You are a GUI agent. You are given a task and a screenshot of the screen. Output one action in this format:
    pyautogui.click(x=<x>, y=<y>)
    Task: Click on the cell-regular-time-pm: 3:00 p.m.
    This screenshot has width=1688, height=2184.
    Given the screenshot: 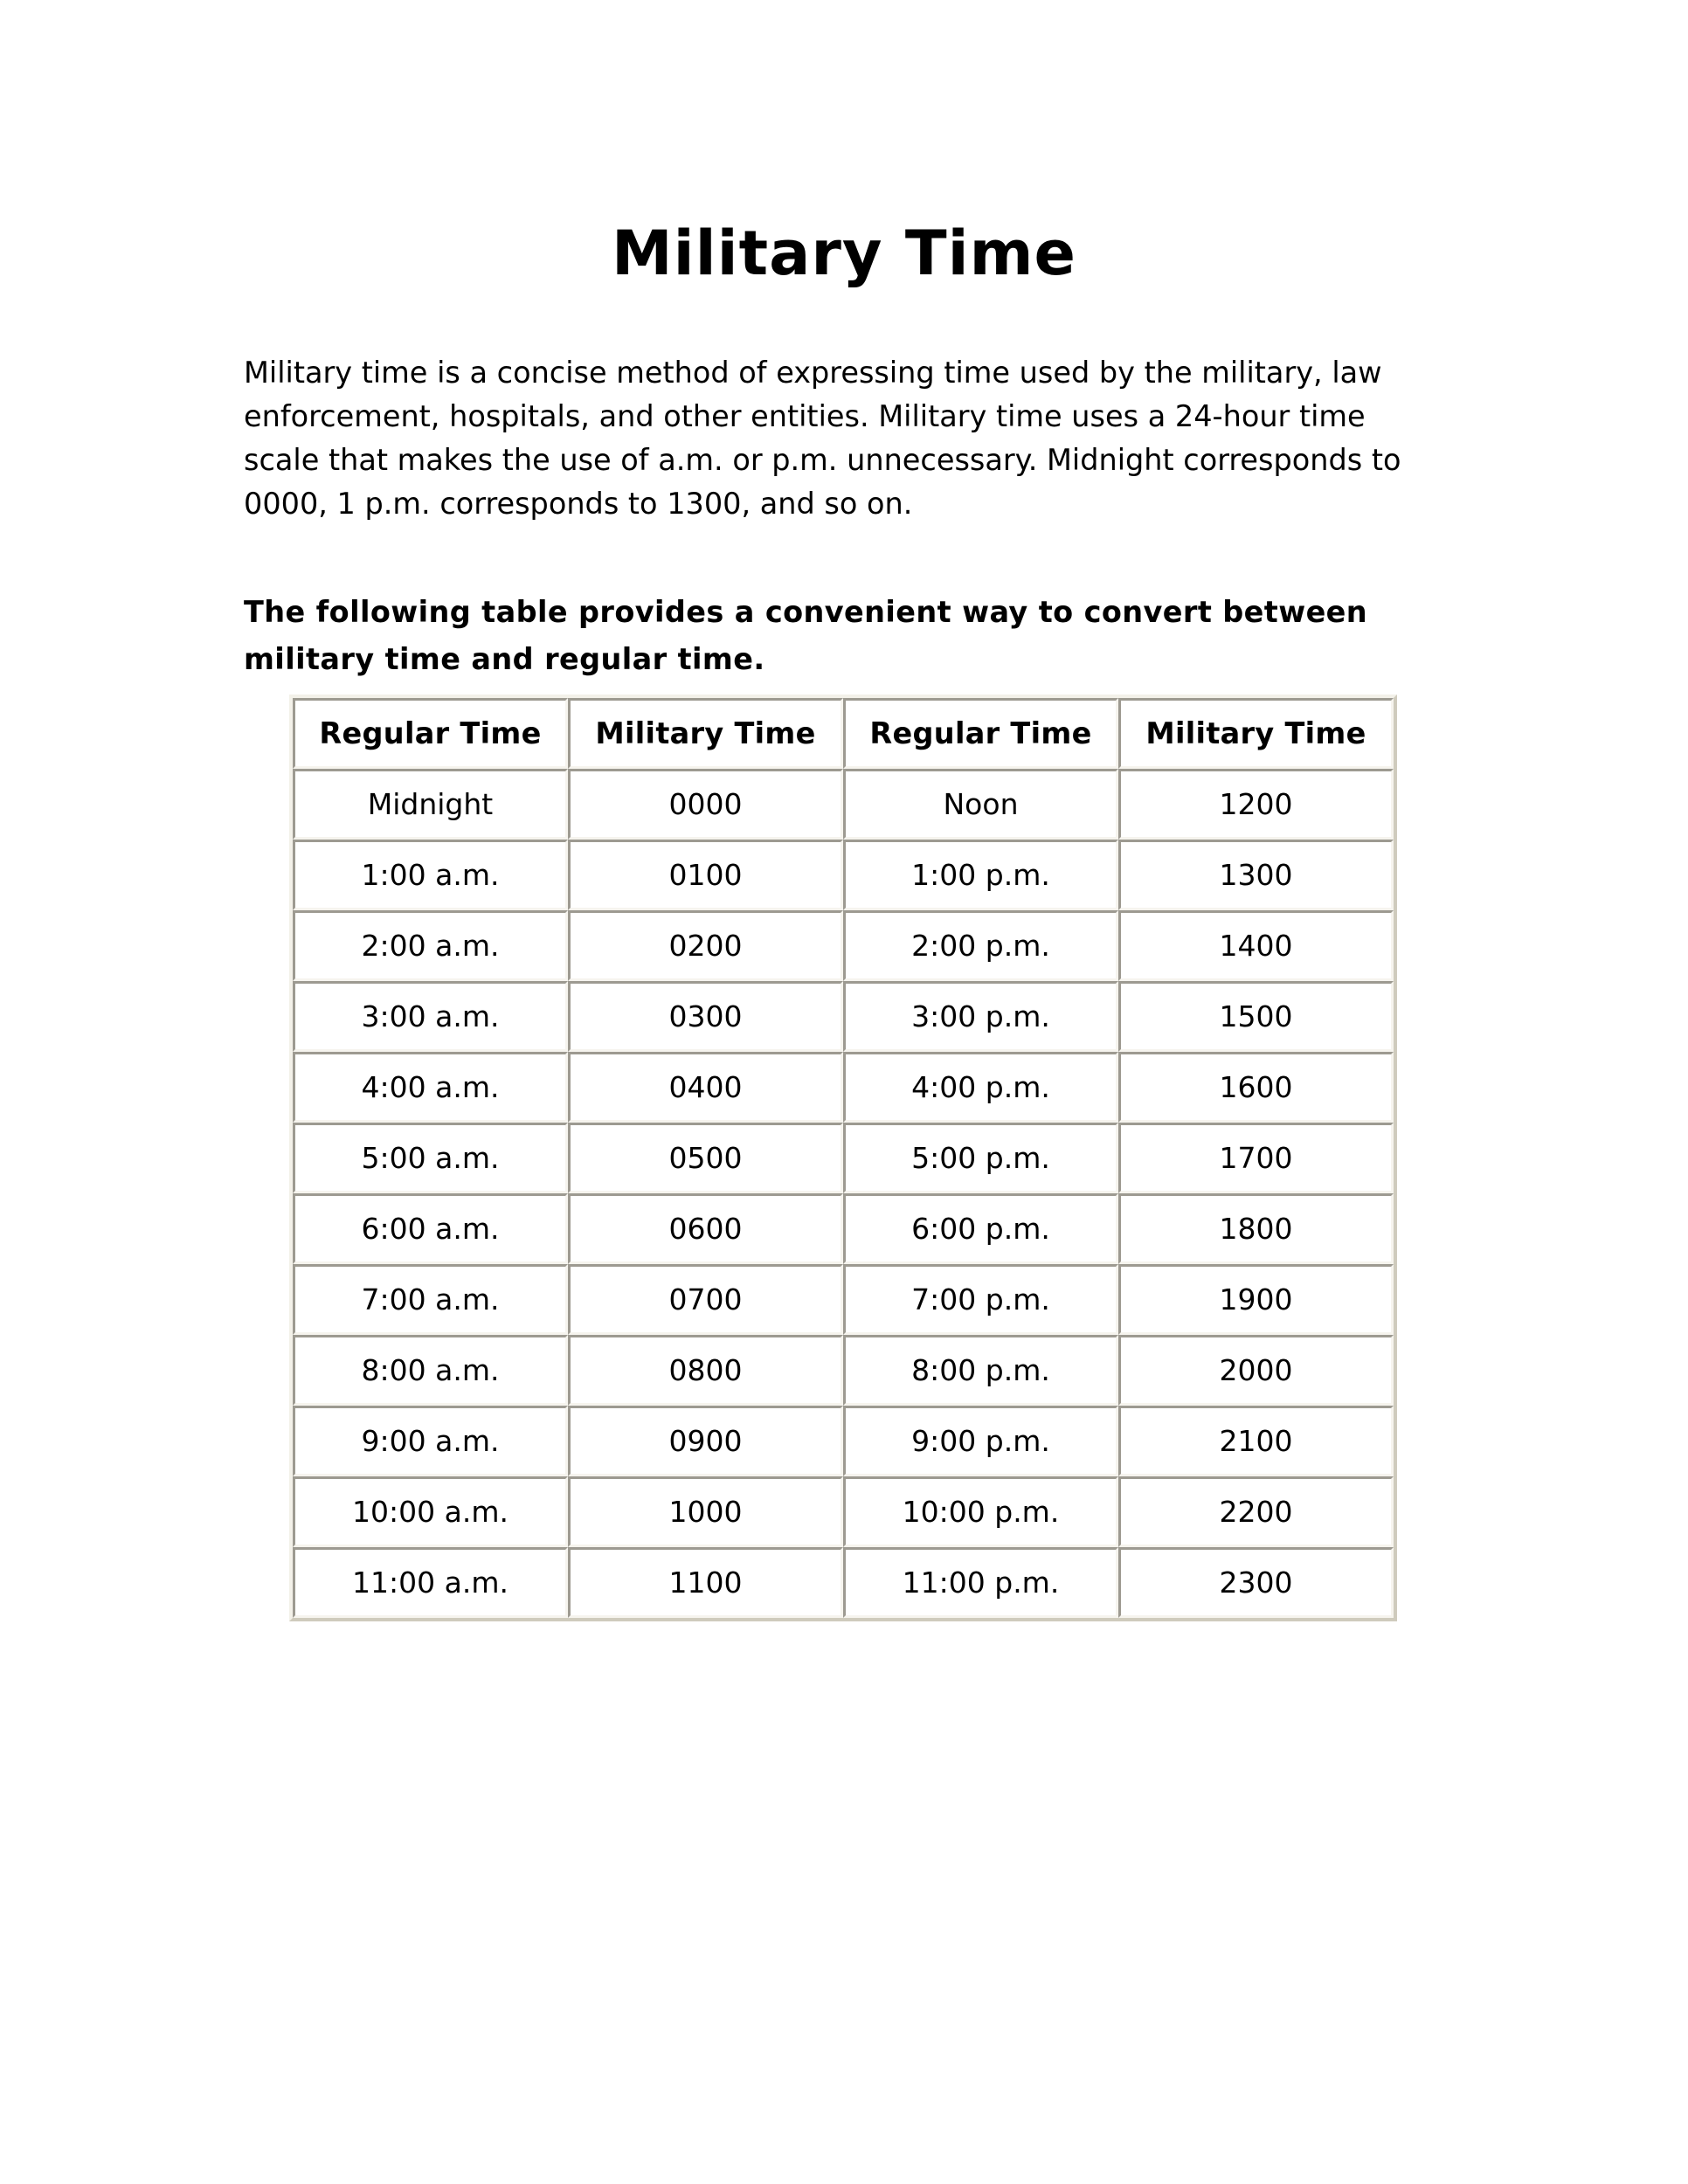 What is the action you would take?
    pyautogui.click(x=980, y=1017)
    